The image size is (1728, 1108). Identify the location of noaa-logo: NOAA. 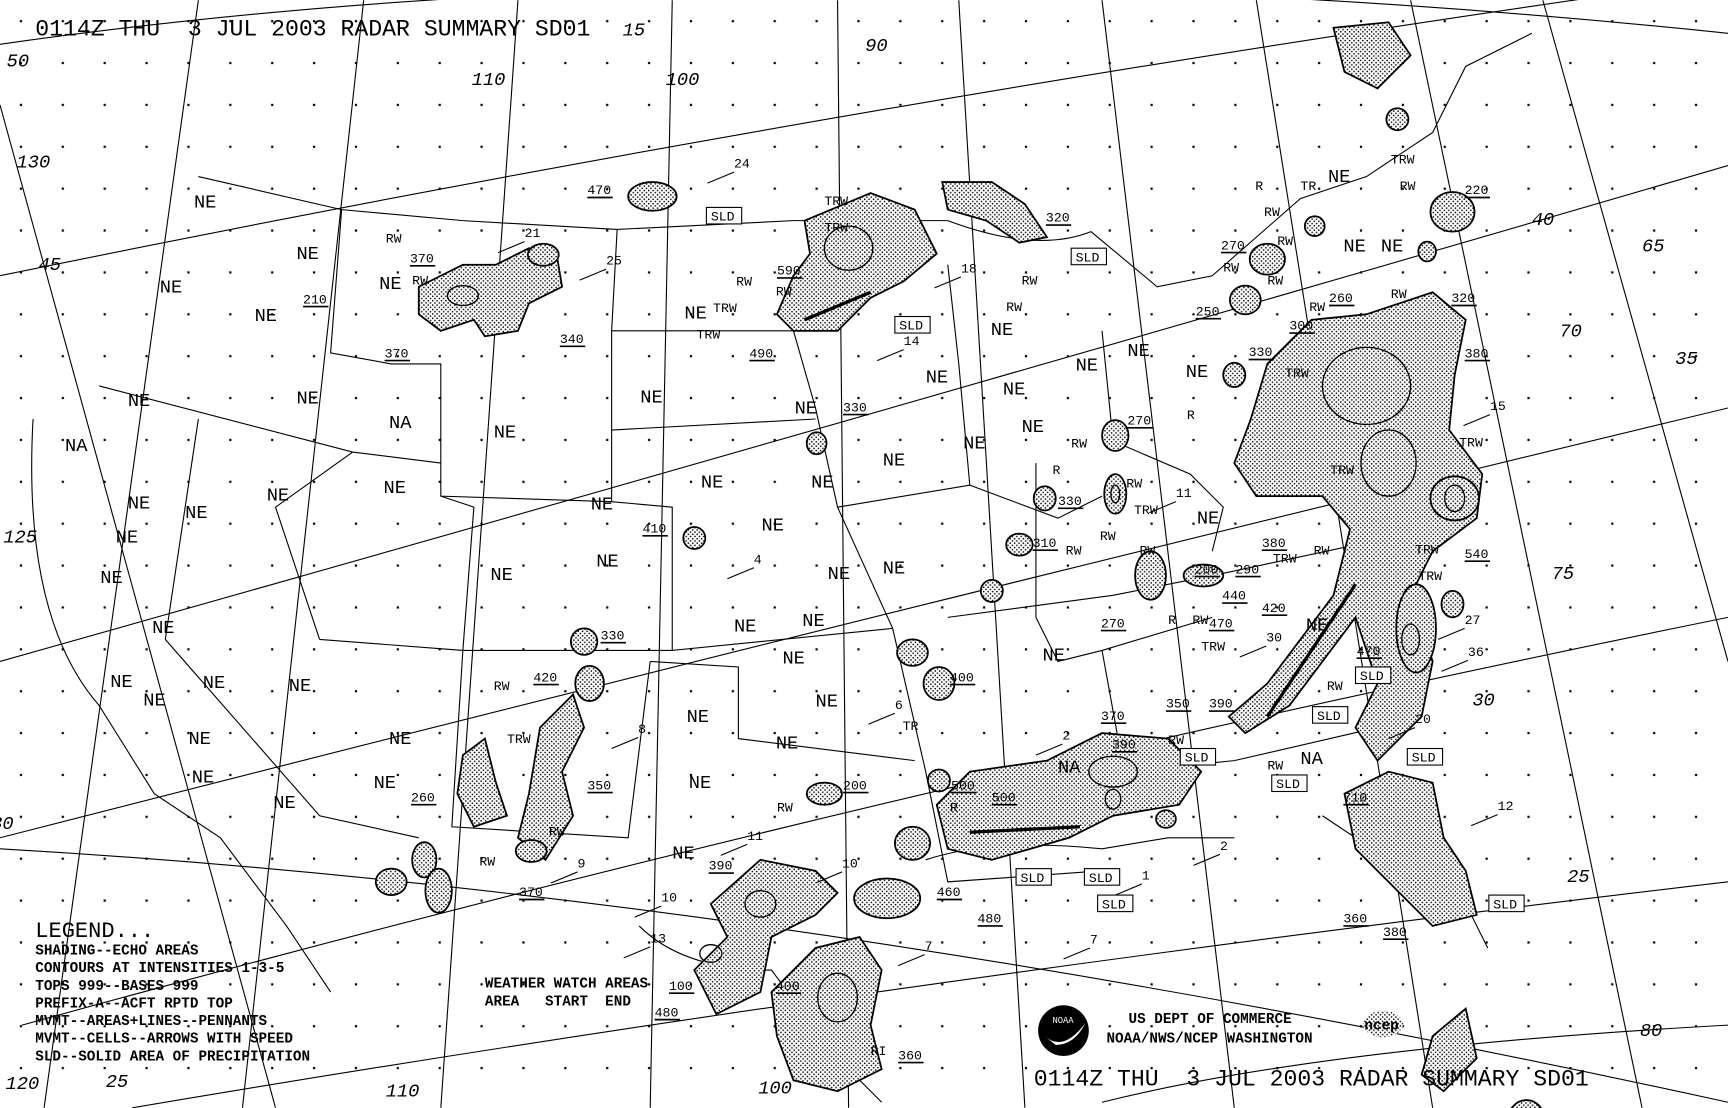
(1063, 1030).